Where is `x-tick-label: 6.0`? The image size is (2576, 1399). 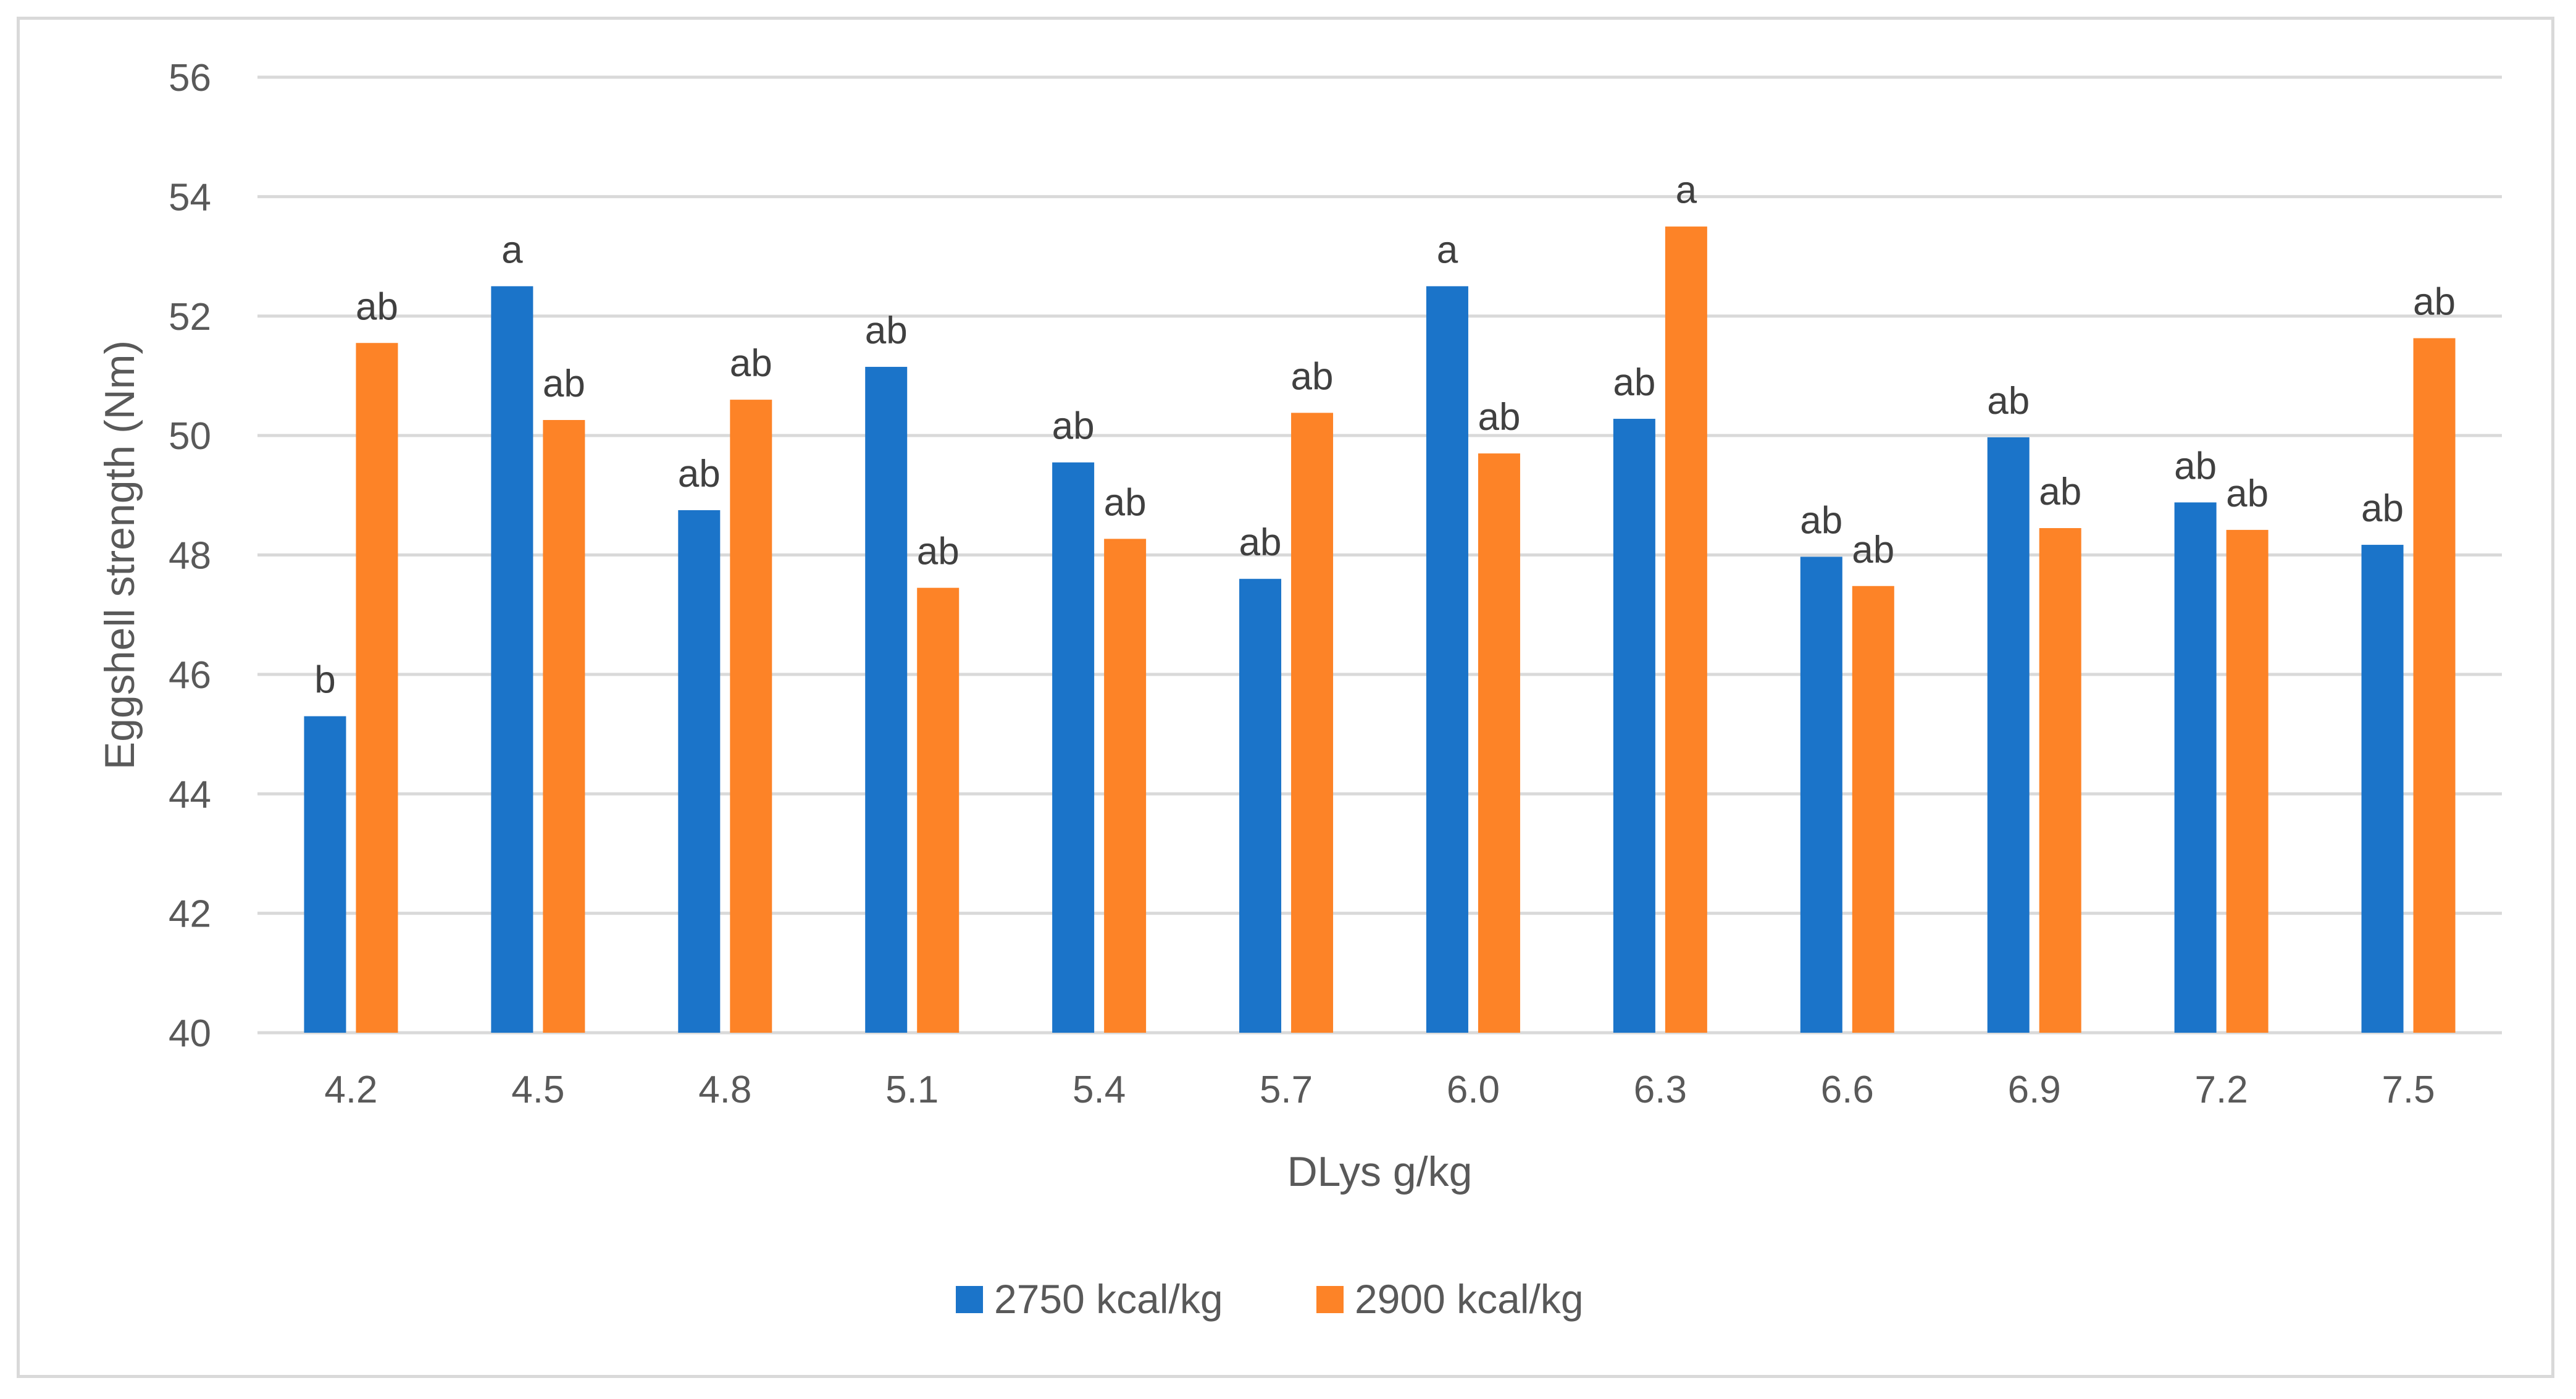
x-tick-label: 6.0 is located at coordinates (1473, 1090).